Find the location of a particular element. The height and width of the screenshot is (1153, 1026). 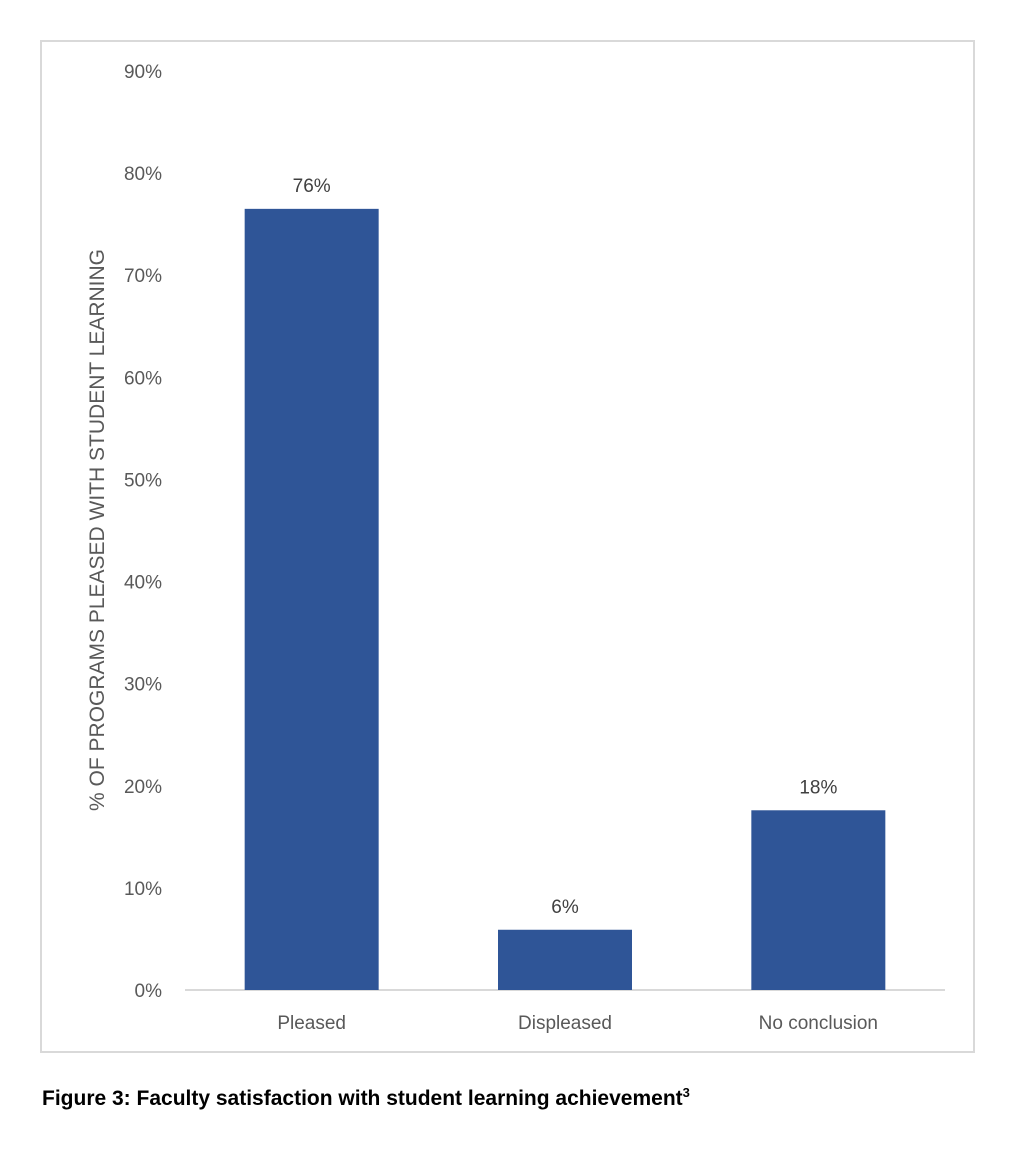

y-tick-label: 40% is located at coordinates (143, 583).